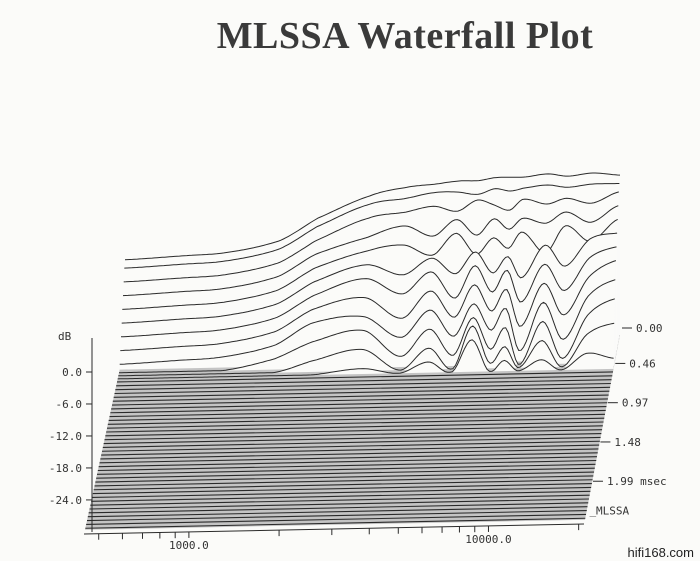 The image size is (700, 561). I want to click on y-tick-label: -12.0, so click(65, 436).